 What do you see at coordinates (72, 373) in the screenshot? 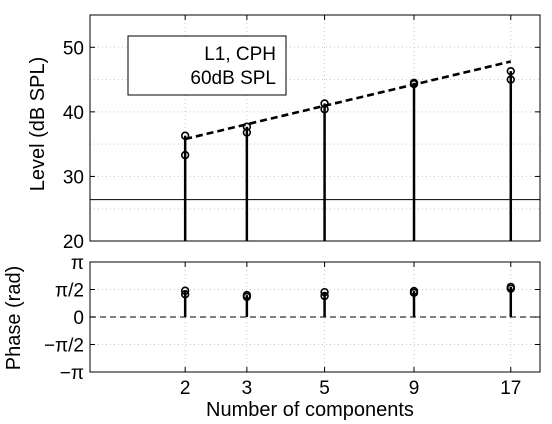
I see `phase-y-tick-label: −π` at bounding box center [72, 373].